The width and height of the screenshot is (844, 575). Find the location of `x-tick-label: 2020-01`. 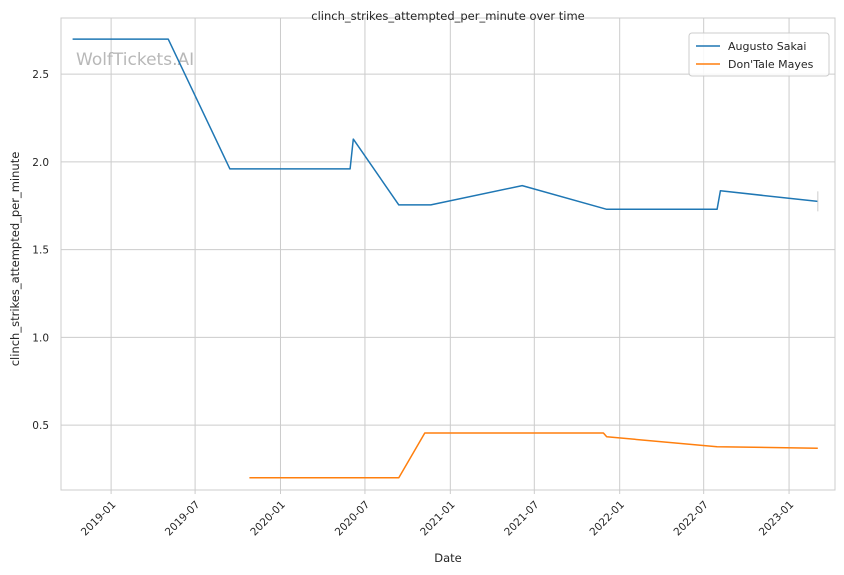

x-tick-label: 2020-01 is located at coordinates (268, 519).